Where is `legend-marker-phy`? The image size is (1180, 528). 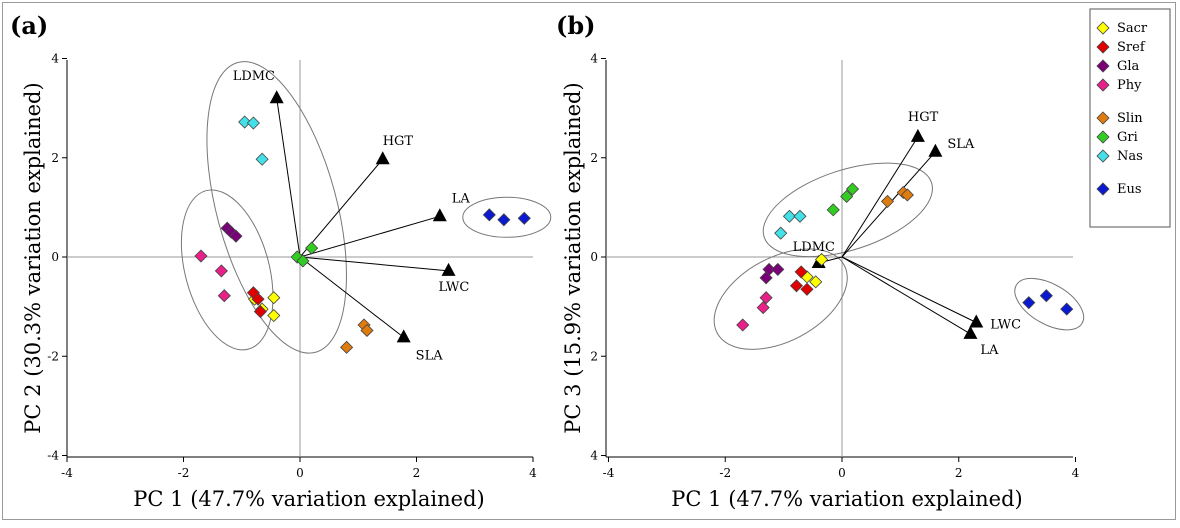 legend-marker-phy is located at coordinates (1103, 85).